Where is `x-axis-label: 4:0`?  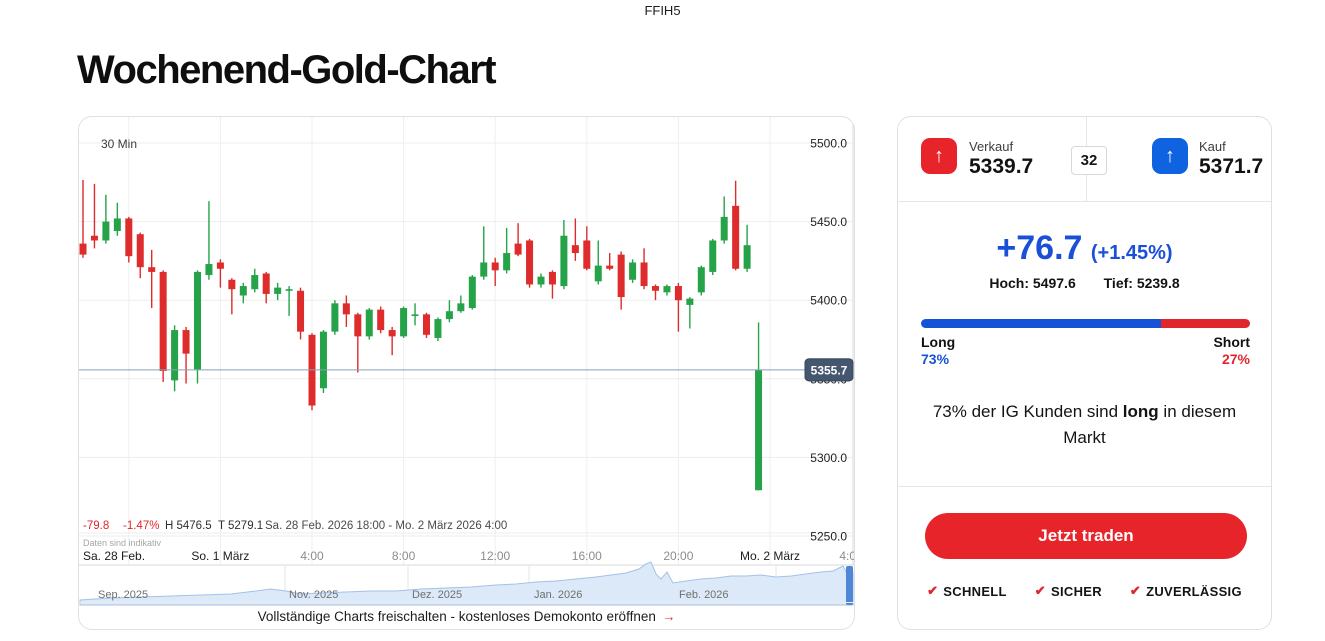 x-axis-label: 4:0 is located at coordinates (847, 556).